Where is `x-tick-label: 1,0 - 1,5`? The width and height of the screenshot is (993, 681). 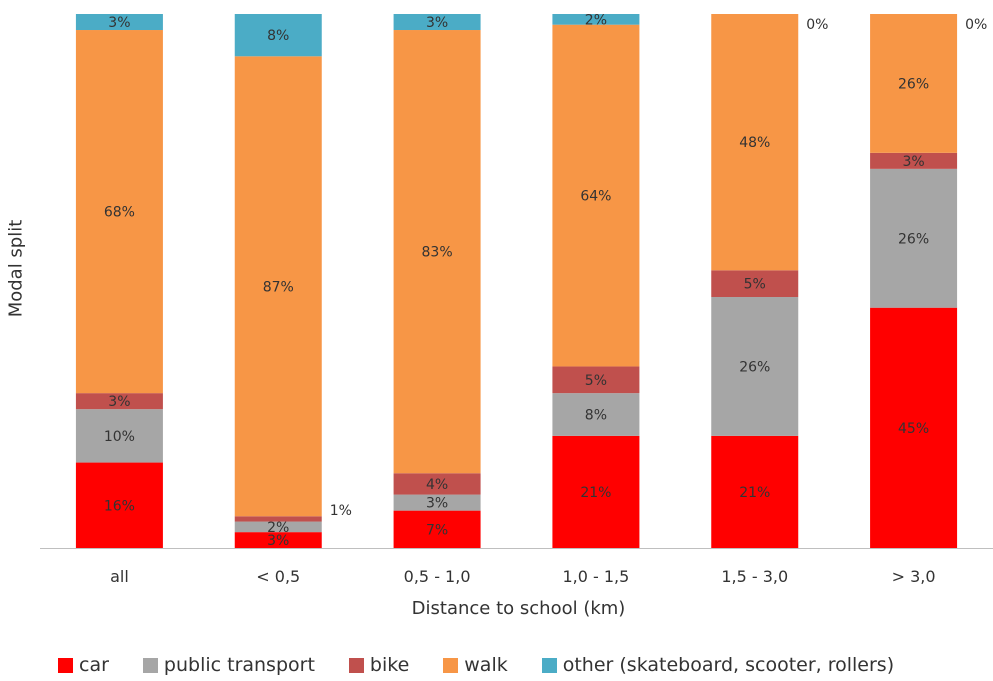
x-tick-label: 1,0 - 1,5 is located at coordinates (595, 576).